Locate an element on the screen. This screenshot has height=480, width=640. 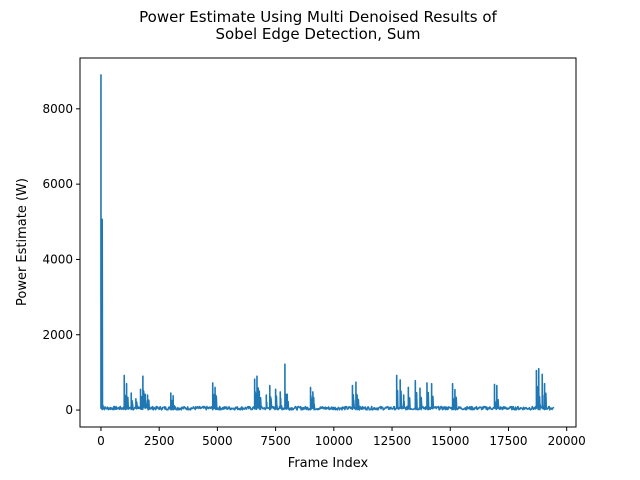
y-tick-label: 2000 is located at coordinates (57, 335).